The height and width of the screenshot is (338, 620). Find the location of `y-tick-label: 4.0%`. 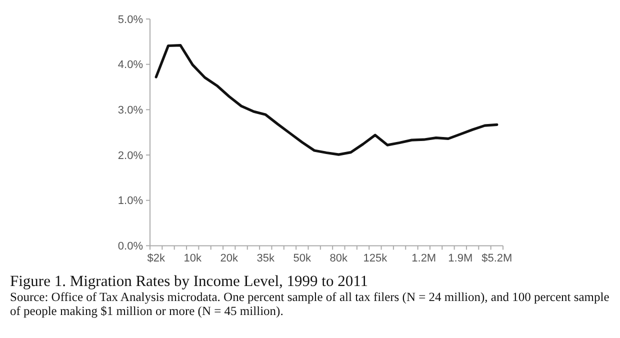

y-tick-label: 4.0% is located at coordinates (131, 65).